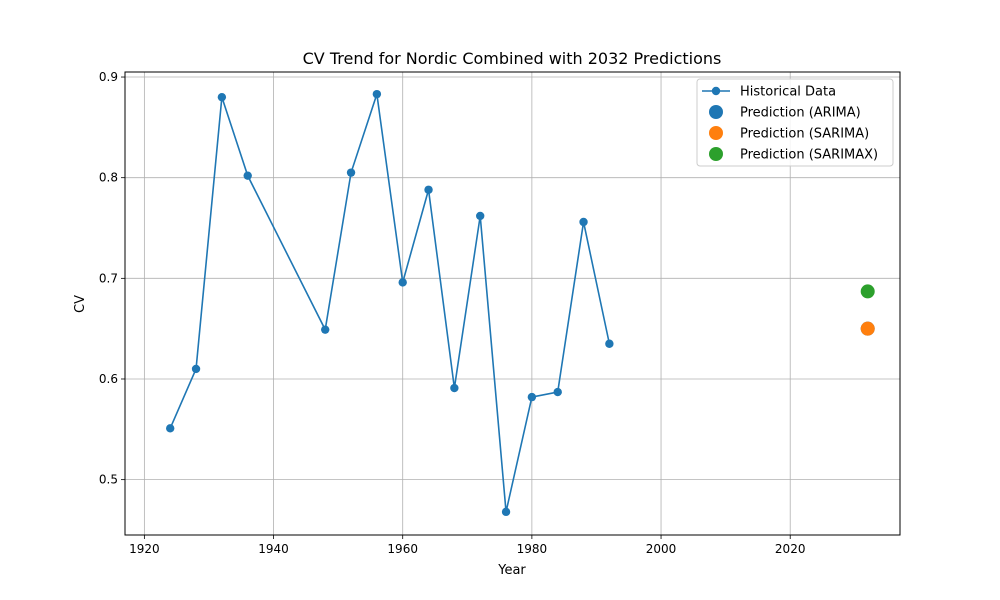 The height and width of the screenshot is (600, 1000). Describe the element at coordinates (809, 155) in the screenshot. I see `legend-label: Prediction (SARIMAX)` at that location.